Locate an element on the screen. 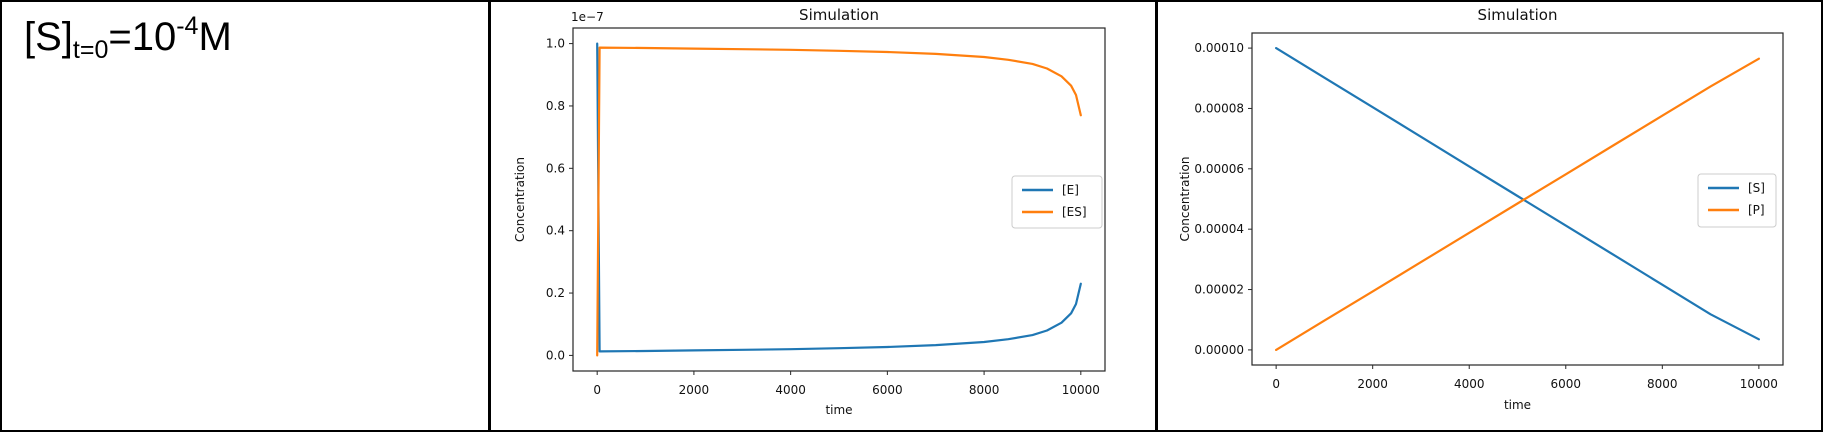 The image size is (1823, 432). y-tick-label: 0.00010 is located at coordinates (1219, 48).